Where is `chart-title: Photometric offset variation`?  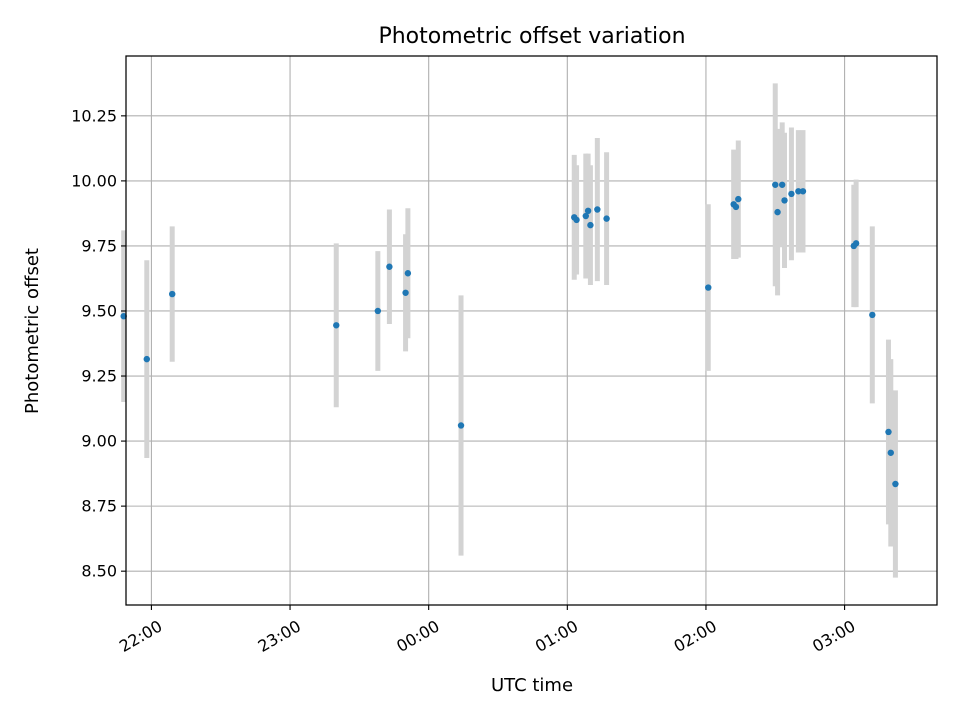 chart-title: Photometric offset variation is located at coordinates (531, 36).